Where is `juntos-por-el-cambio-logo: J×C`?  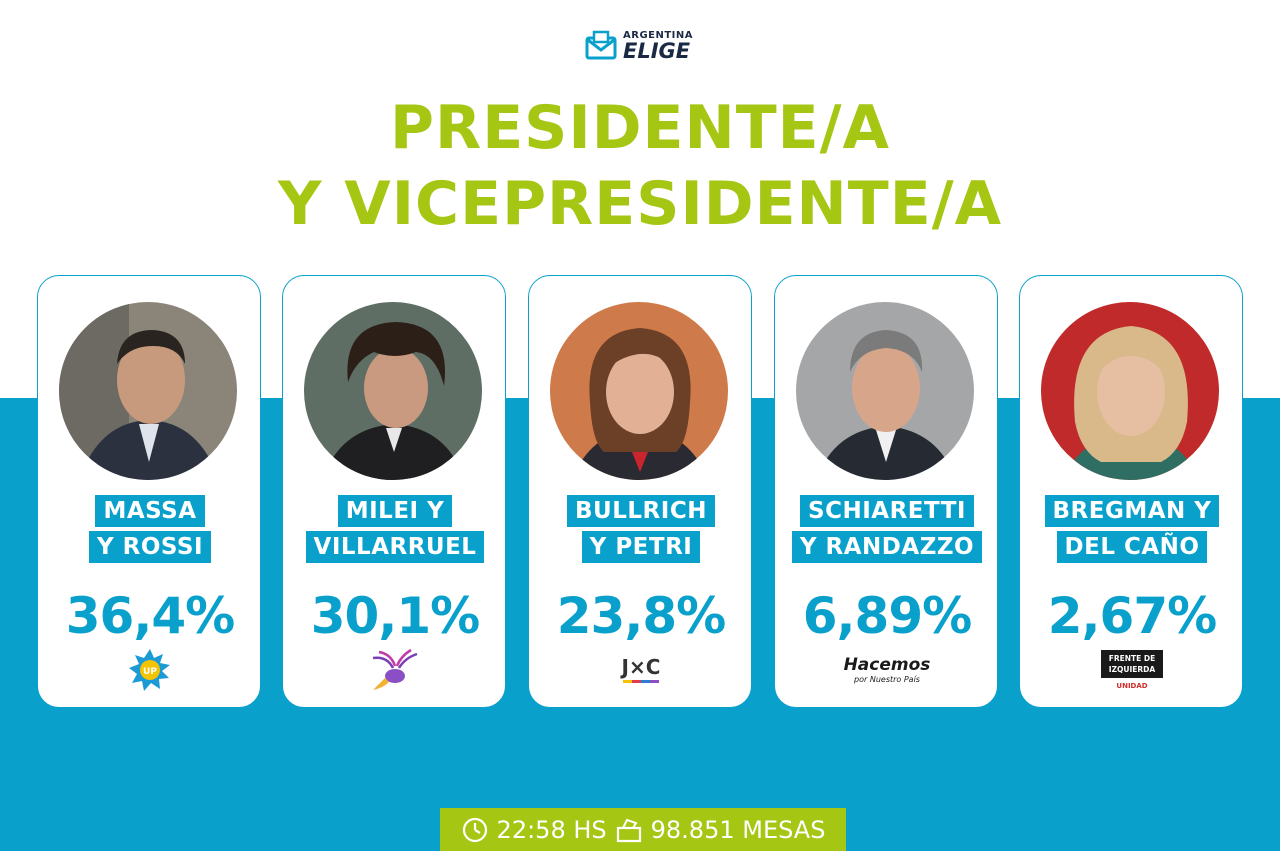
juntos-por-el-cambio-logo: J×C is located at coordinates (641, 670).